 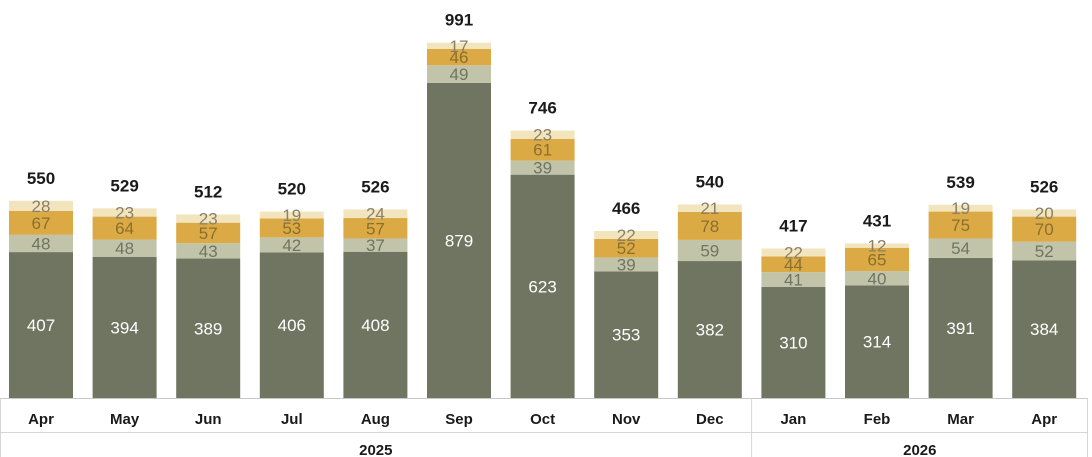 I want to click on bar-segment-oct-6-s3, so click(x=542, y=134).